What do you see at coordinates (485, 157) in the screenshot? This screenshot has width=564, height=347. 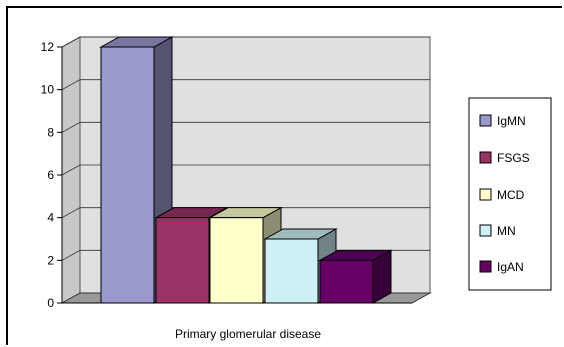 I see `legend-swatch-fsgs` at bounding box center [485, 157].